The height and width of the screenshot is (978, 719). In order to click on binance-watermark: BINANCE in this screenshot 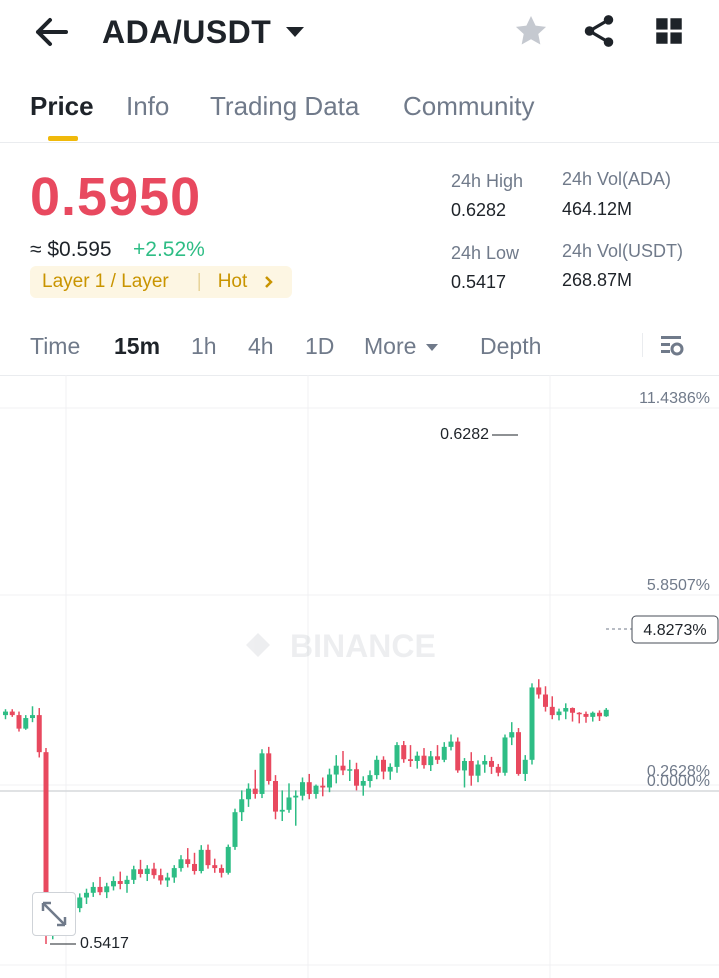, I will do `click(341, 646)`.